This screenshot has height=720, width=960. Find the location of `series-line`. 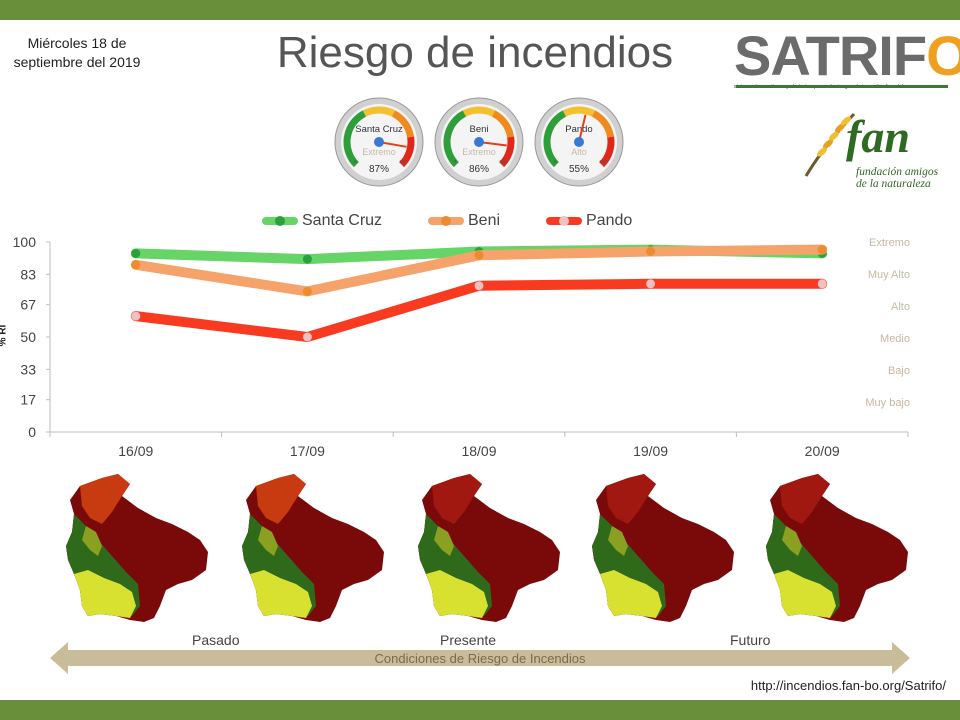

series-line is located at coordinates (479, 310).